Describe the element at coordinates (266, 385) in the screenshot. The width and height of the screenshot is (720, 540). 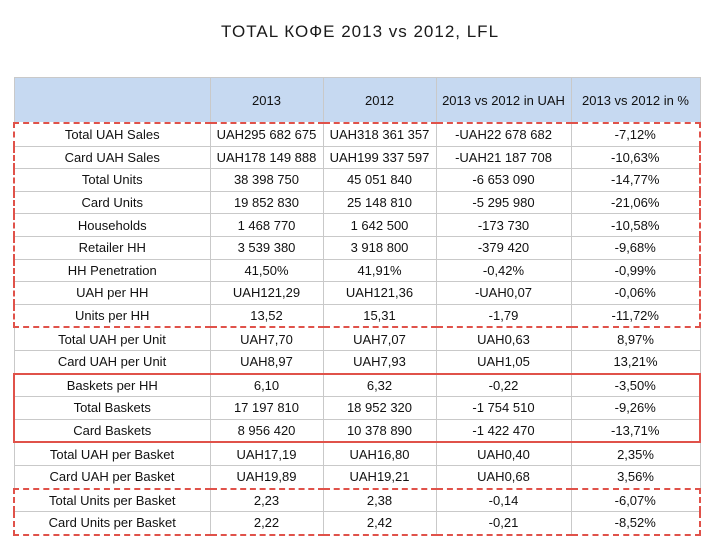
I see `cell-value-2013: 6,10` at that location.